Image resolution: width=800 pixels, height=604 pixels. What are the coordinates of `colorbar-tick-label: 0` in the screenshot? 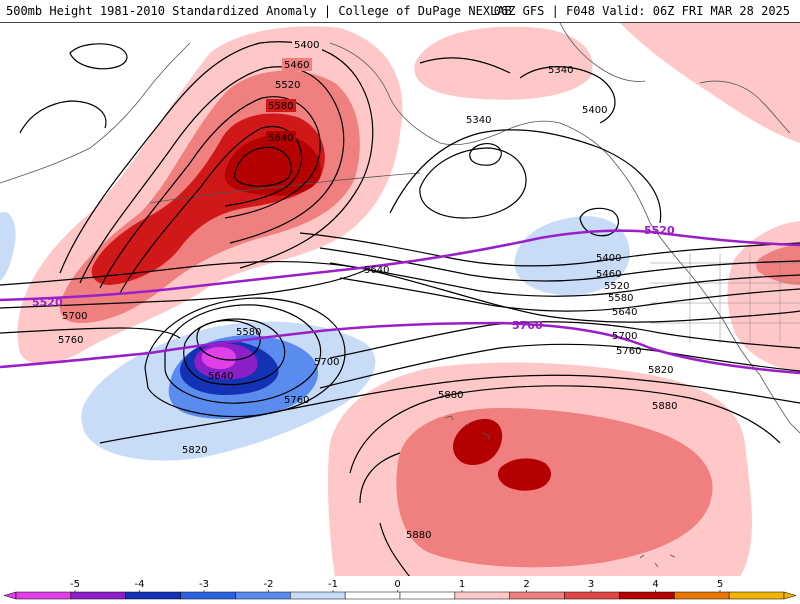 It's located at (397, 584).